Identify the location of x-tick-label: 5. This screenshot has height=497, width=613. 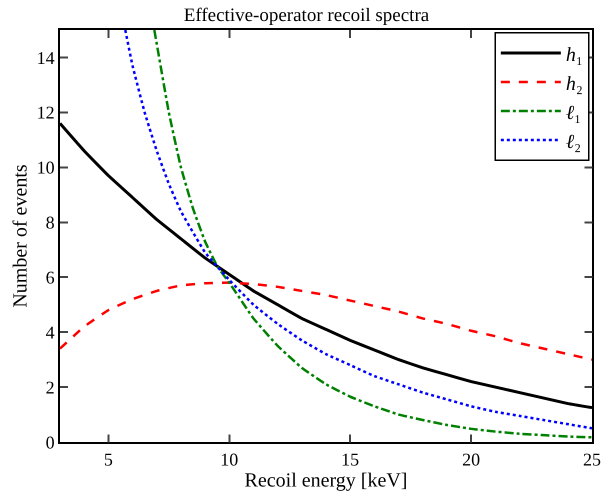
(108, 459).